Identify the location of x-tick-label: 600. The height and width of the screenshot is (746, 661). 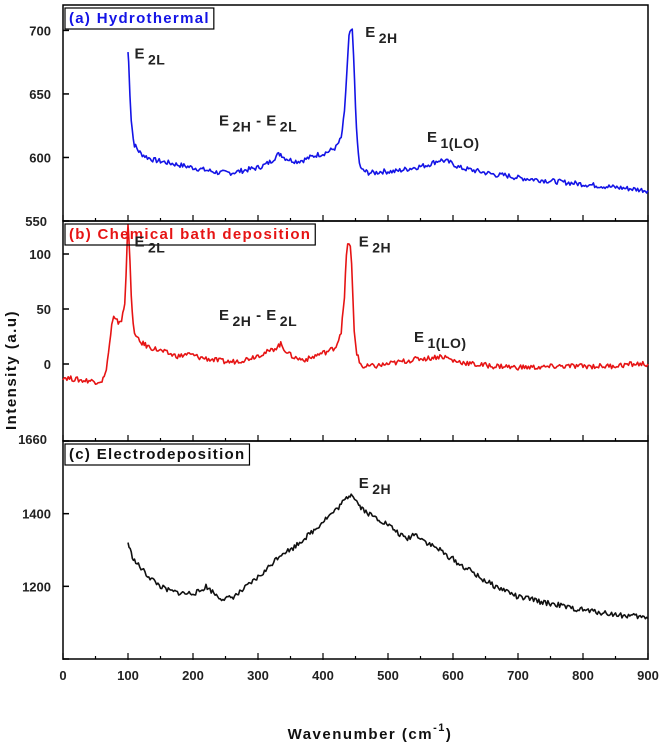
(453, 675).